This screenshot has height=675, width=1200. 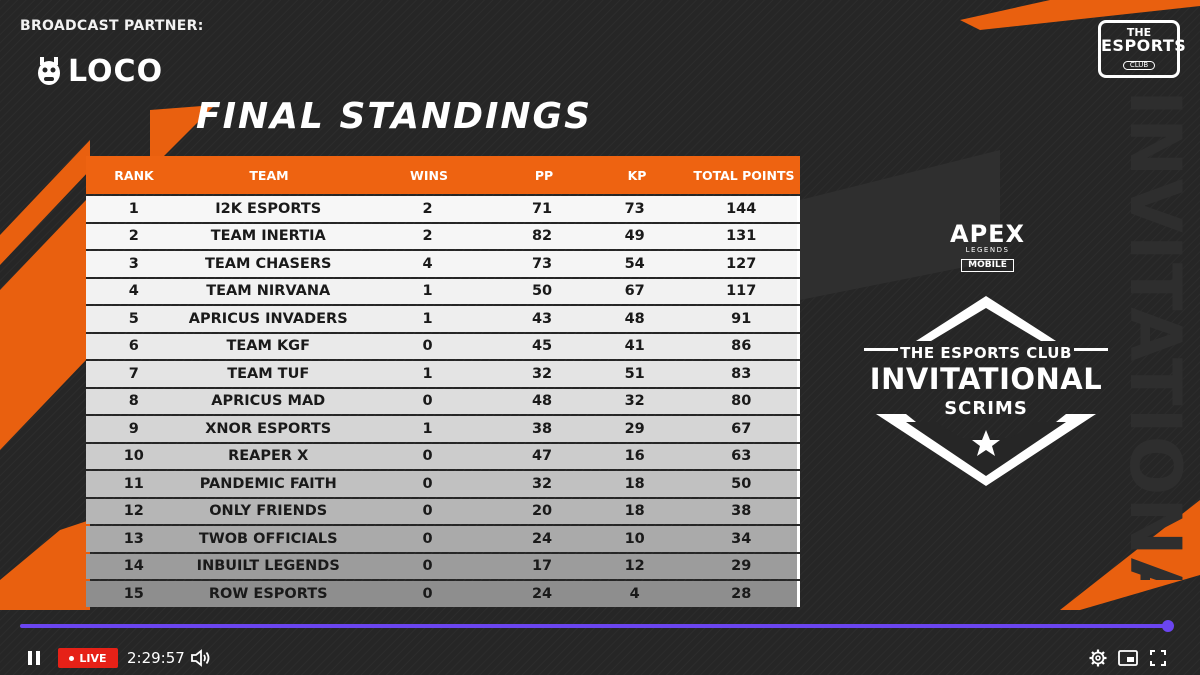 I want to click on rank-cell: 7, so click(x=133, y=373).